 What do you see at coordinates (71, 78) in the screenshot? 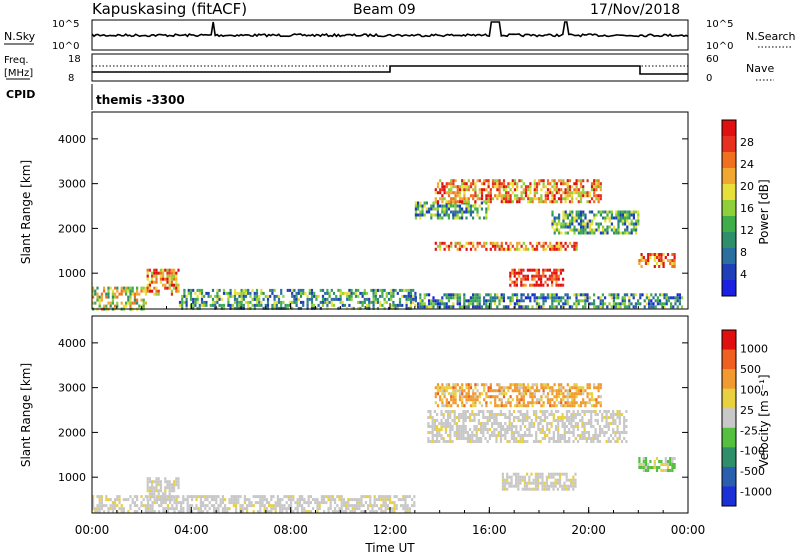
I see `freq-tick-bottom: 8` at bounding box center [71, 78].